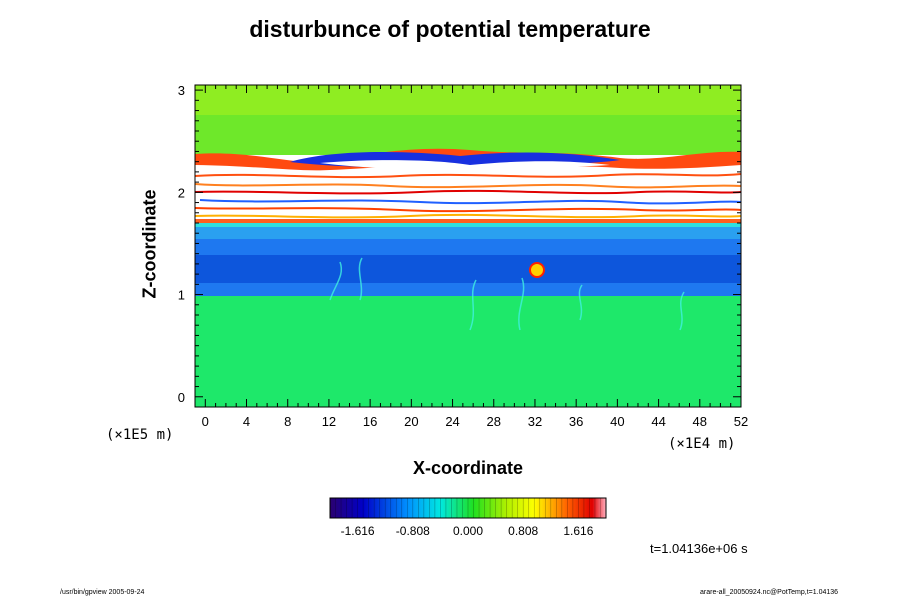 The width and height of the screenshot is (900, 600). I want to click on y-tick-label: 2, so click(181, 192).